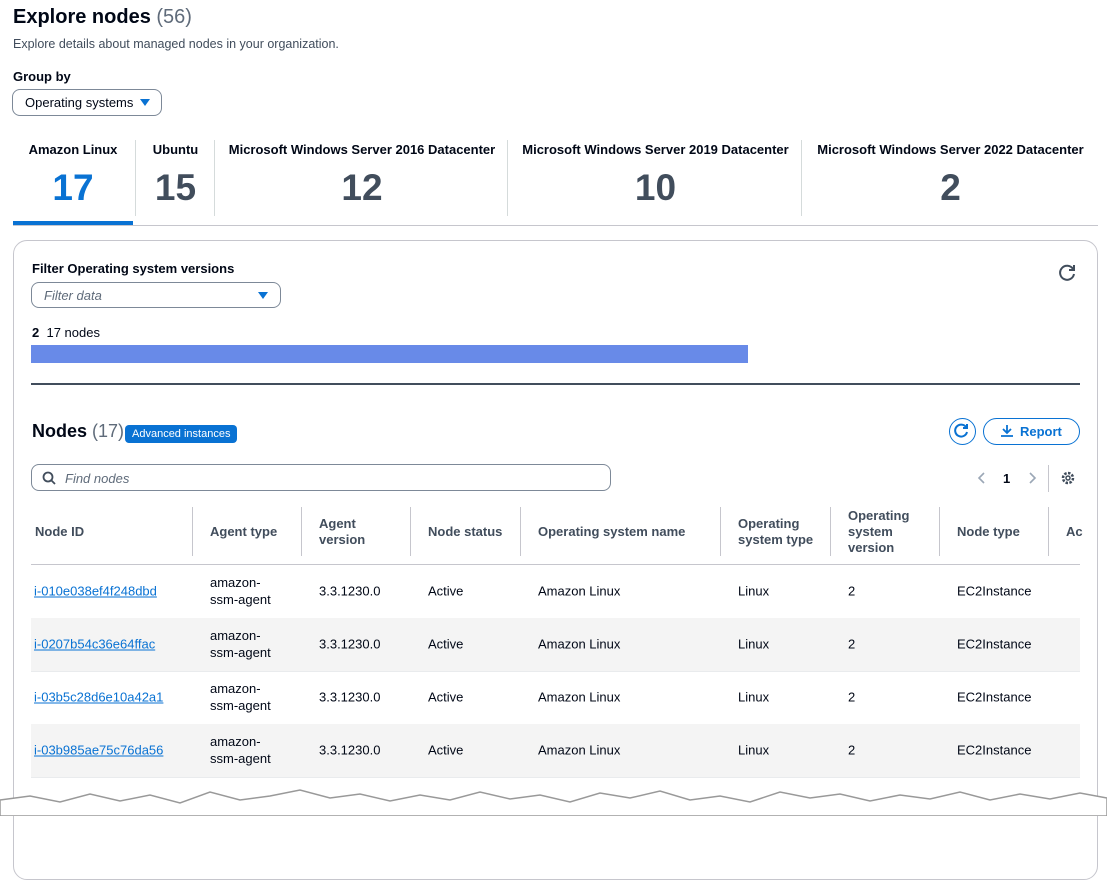 The image size is (1107, 880). Describe the element at coordinates (95, 644) in the screenshot. I see `node-id-link: i-0207b54c36e64ffac` at that location.